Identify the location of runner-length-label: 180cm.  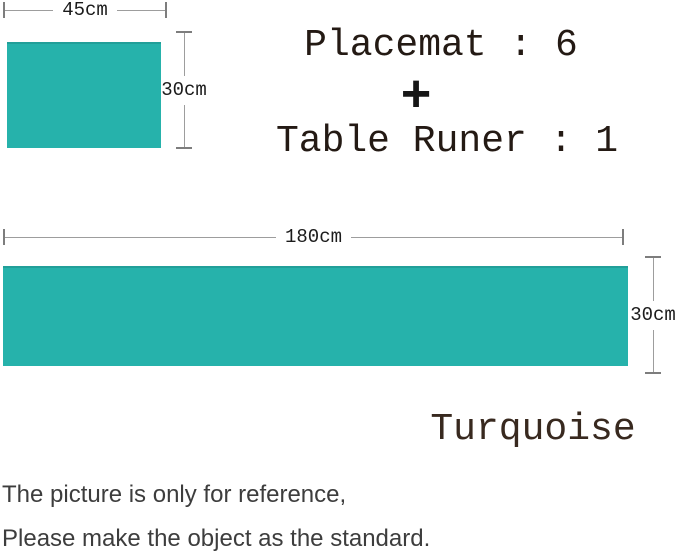
(314, 236).